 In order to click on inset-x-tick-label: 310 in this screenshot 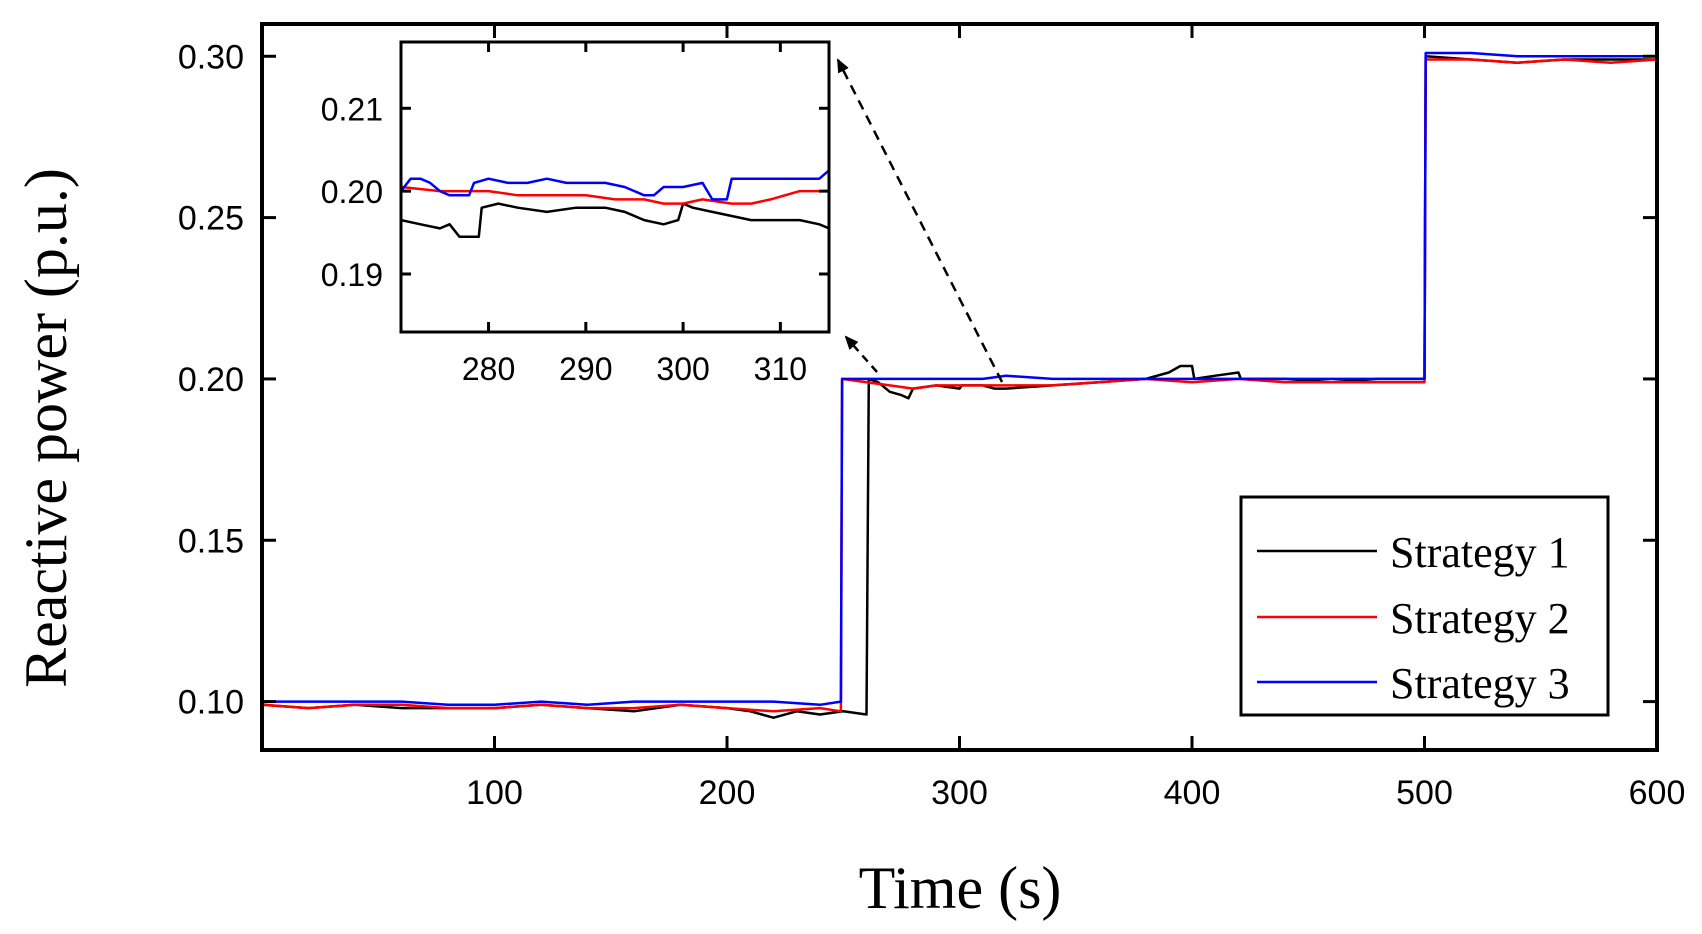, I will do `click(780, 369)`.